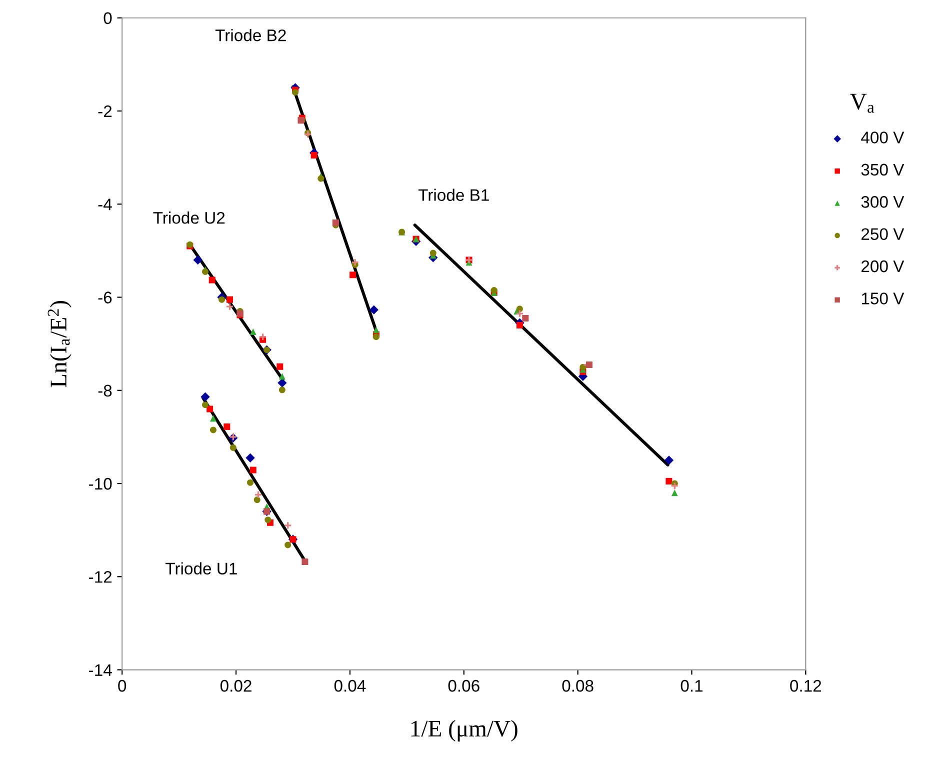  Describe the element at coordinates (236, 686) in the screenshot. I see `x-tick-label: 0.02` at that location.